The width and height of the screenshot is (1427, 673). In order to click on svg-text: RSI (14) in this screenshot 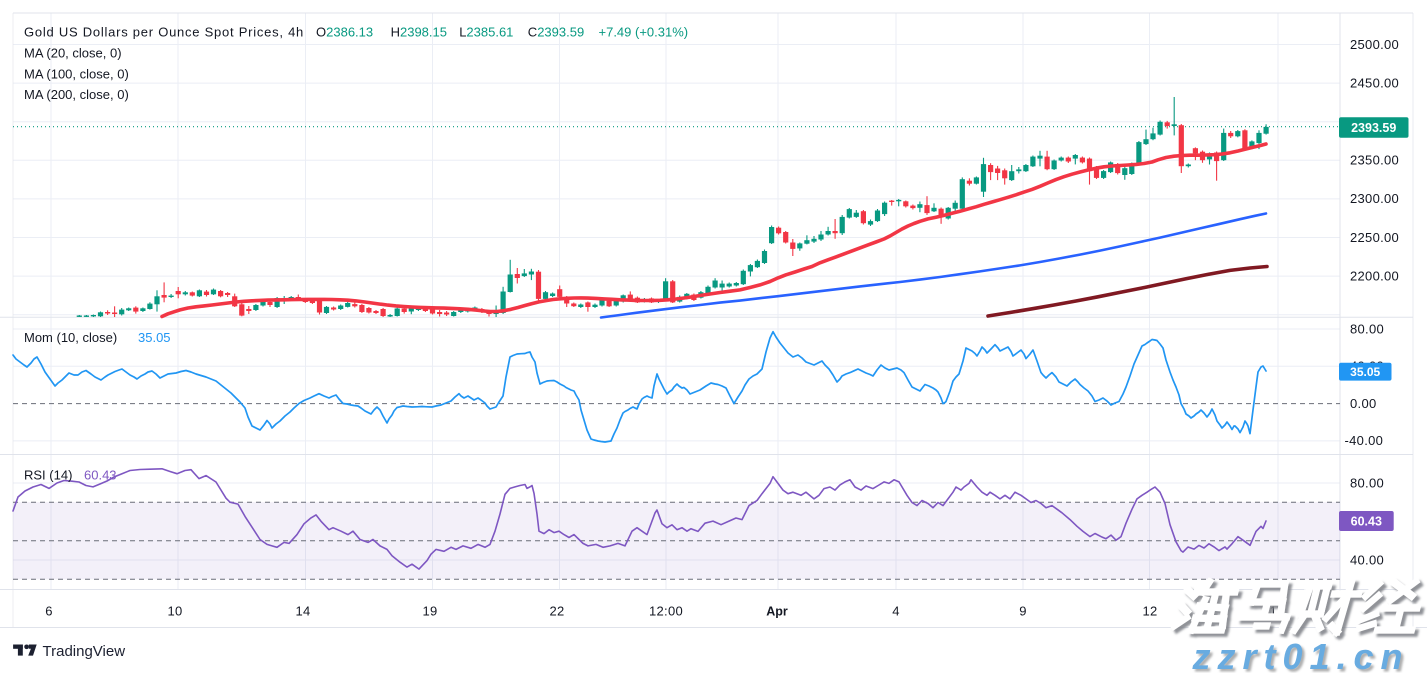, I will do `click(48, 475)`.